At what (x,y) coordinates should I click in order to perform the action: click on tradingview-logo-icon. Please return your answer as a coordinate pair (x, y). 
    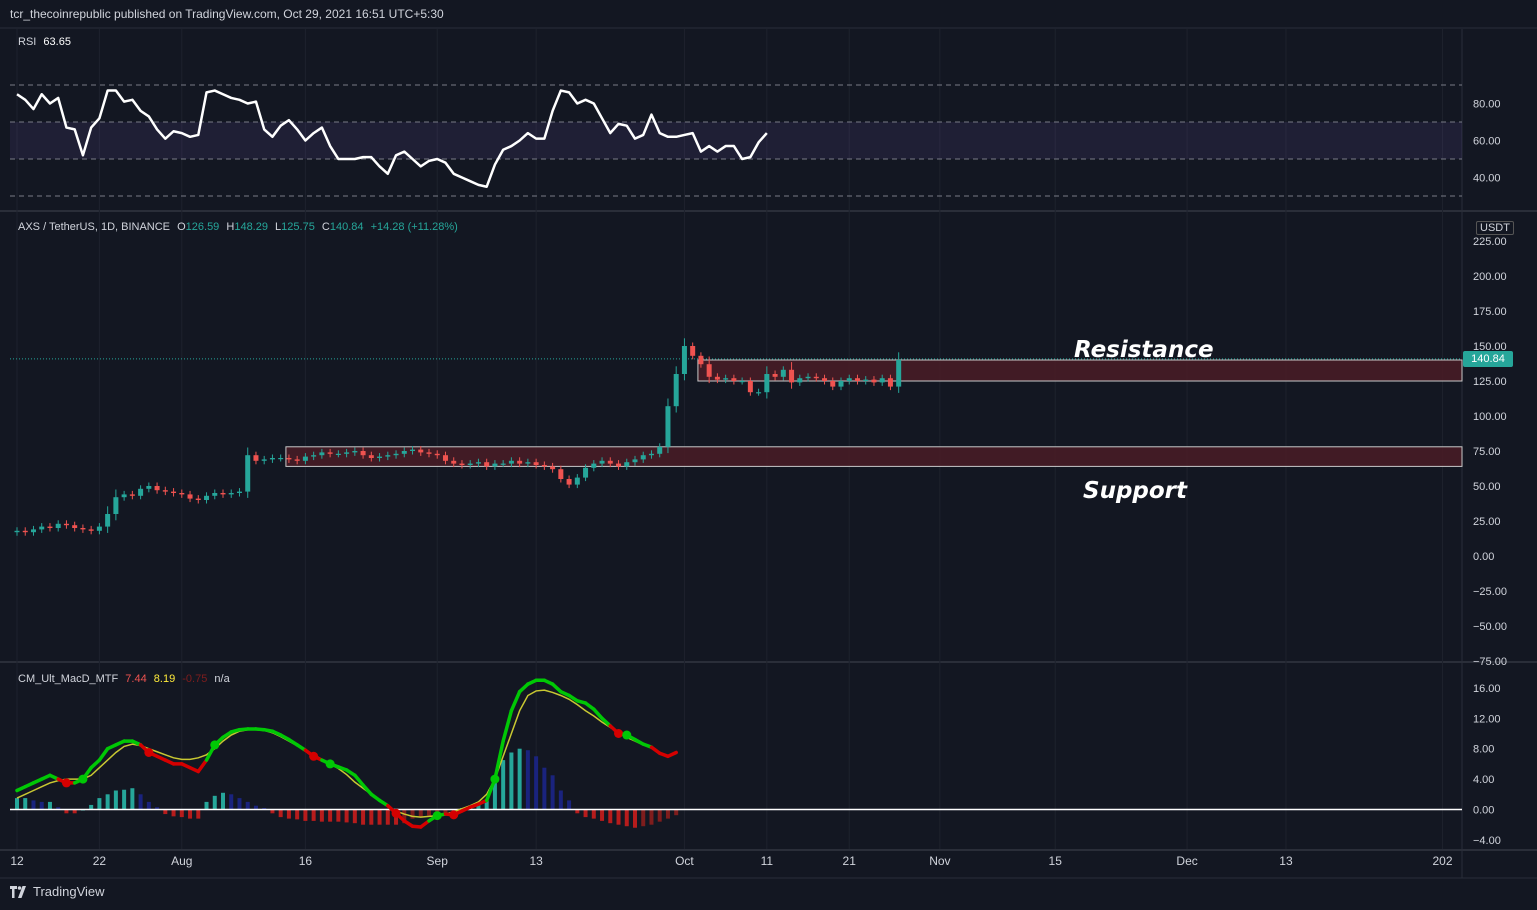
    Looking at the image, I should click on (18, 891).